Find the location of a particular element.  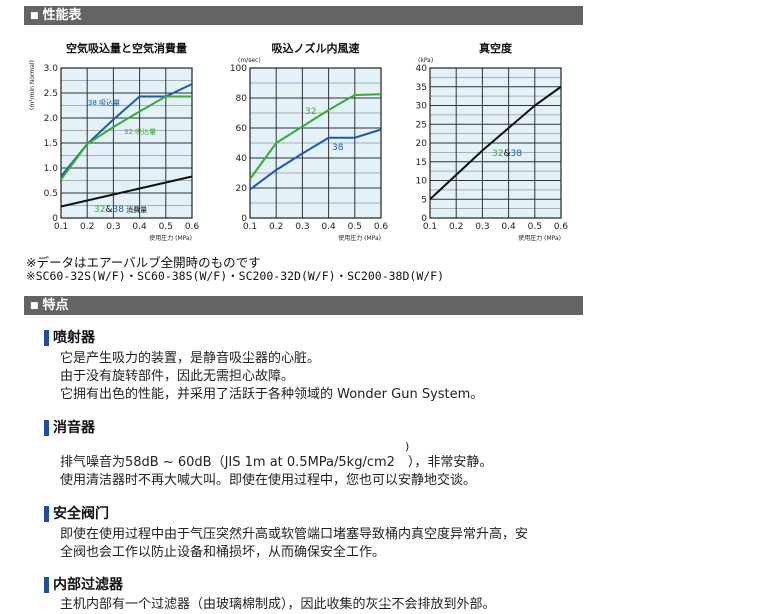

series-label: 32&38 is located at coordinates (507, 154).